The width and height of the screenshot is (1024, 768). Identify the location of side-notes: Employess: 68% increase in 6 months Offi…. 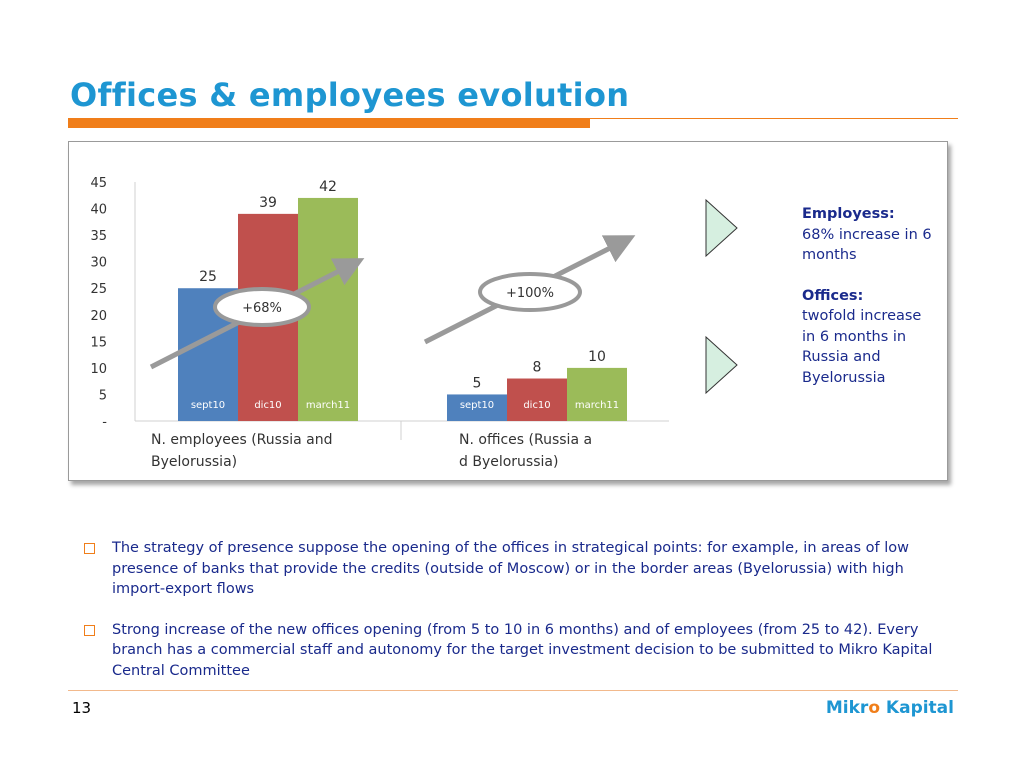
(867, 296).